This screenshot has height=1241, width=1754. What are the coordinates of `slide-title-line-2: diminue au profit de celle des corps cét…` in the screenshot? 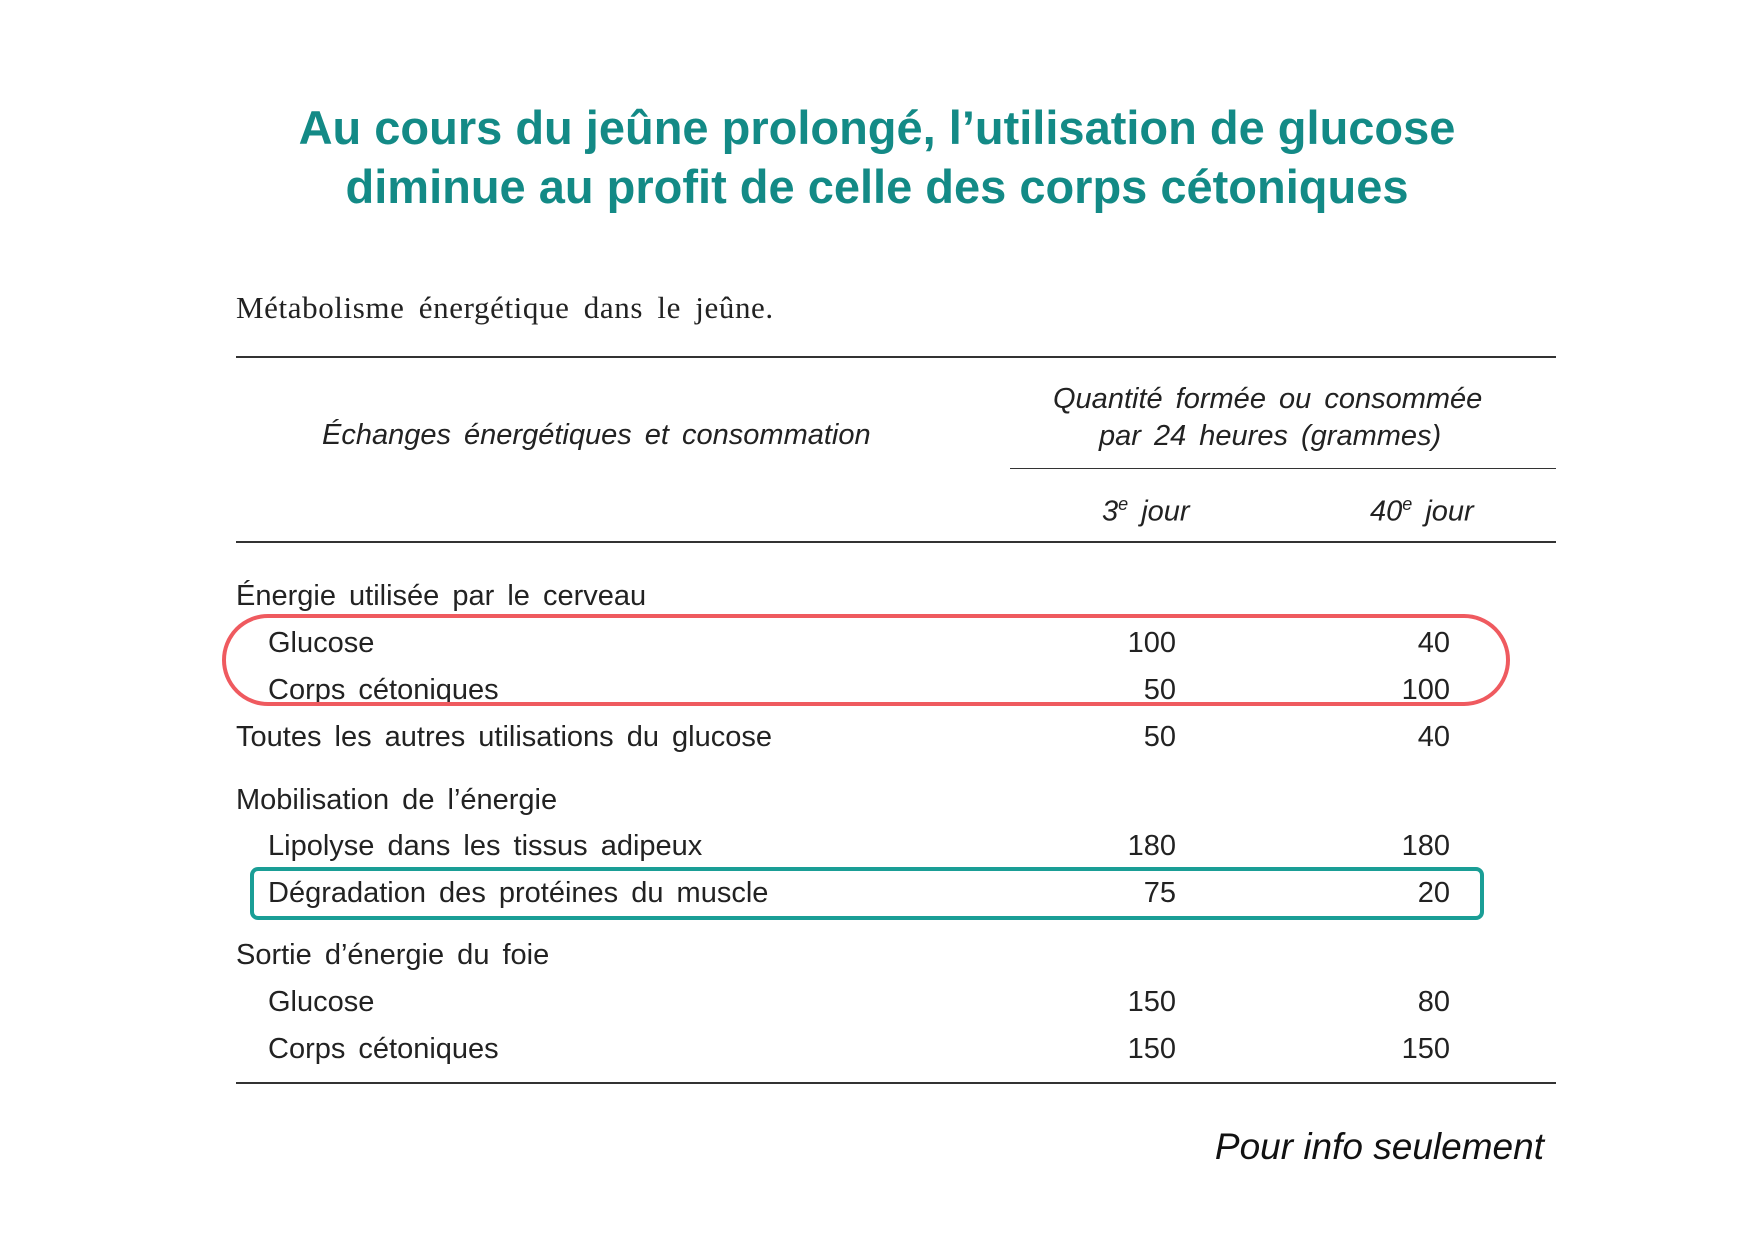 It's located at (877, 186).